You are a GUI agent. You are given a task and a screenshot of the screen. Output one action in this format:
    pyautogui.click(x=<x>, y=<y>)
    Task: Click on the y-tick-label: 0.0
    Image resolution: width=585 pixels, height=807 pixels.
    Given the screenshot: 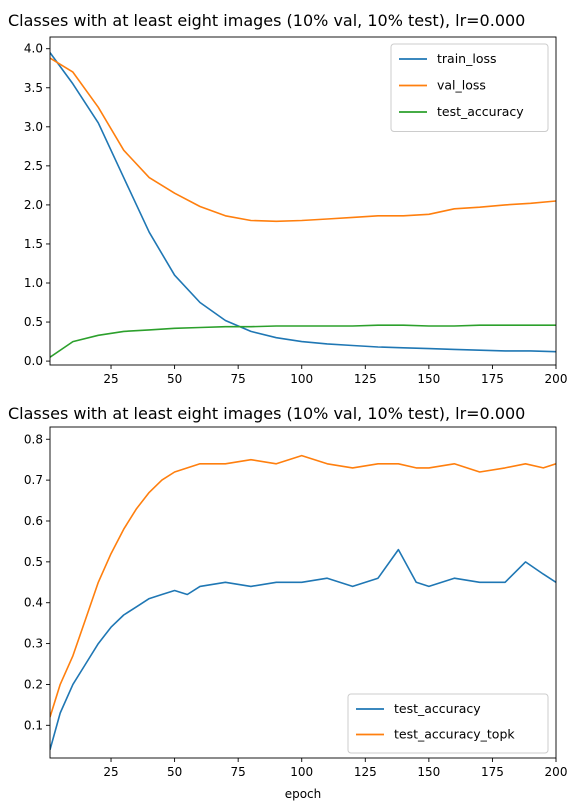 What is the action you would take?
    pyautogui.click(x=33, y=361)
    